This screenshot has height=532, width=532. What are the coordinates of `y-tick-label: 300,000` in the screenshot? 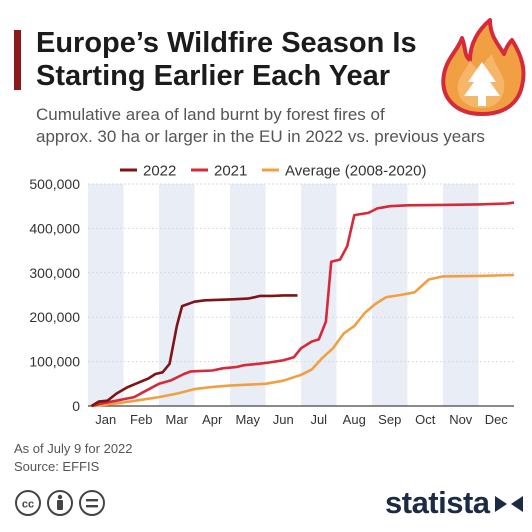 It's located at (54, 273).